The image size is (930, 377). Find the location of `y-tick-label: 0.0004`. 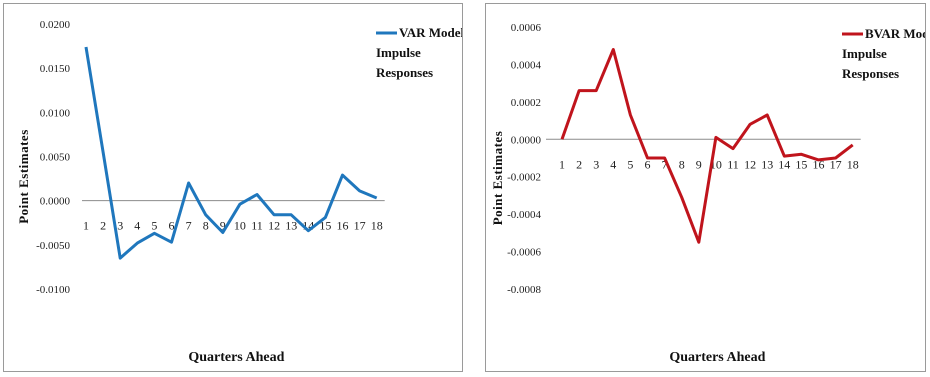

y-tick-label: 0.0004 is located at coordinates (526, 65).